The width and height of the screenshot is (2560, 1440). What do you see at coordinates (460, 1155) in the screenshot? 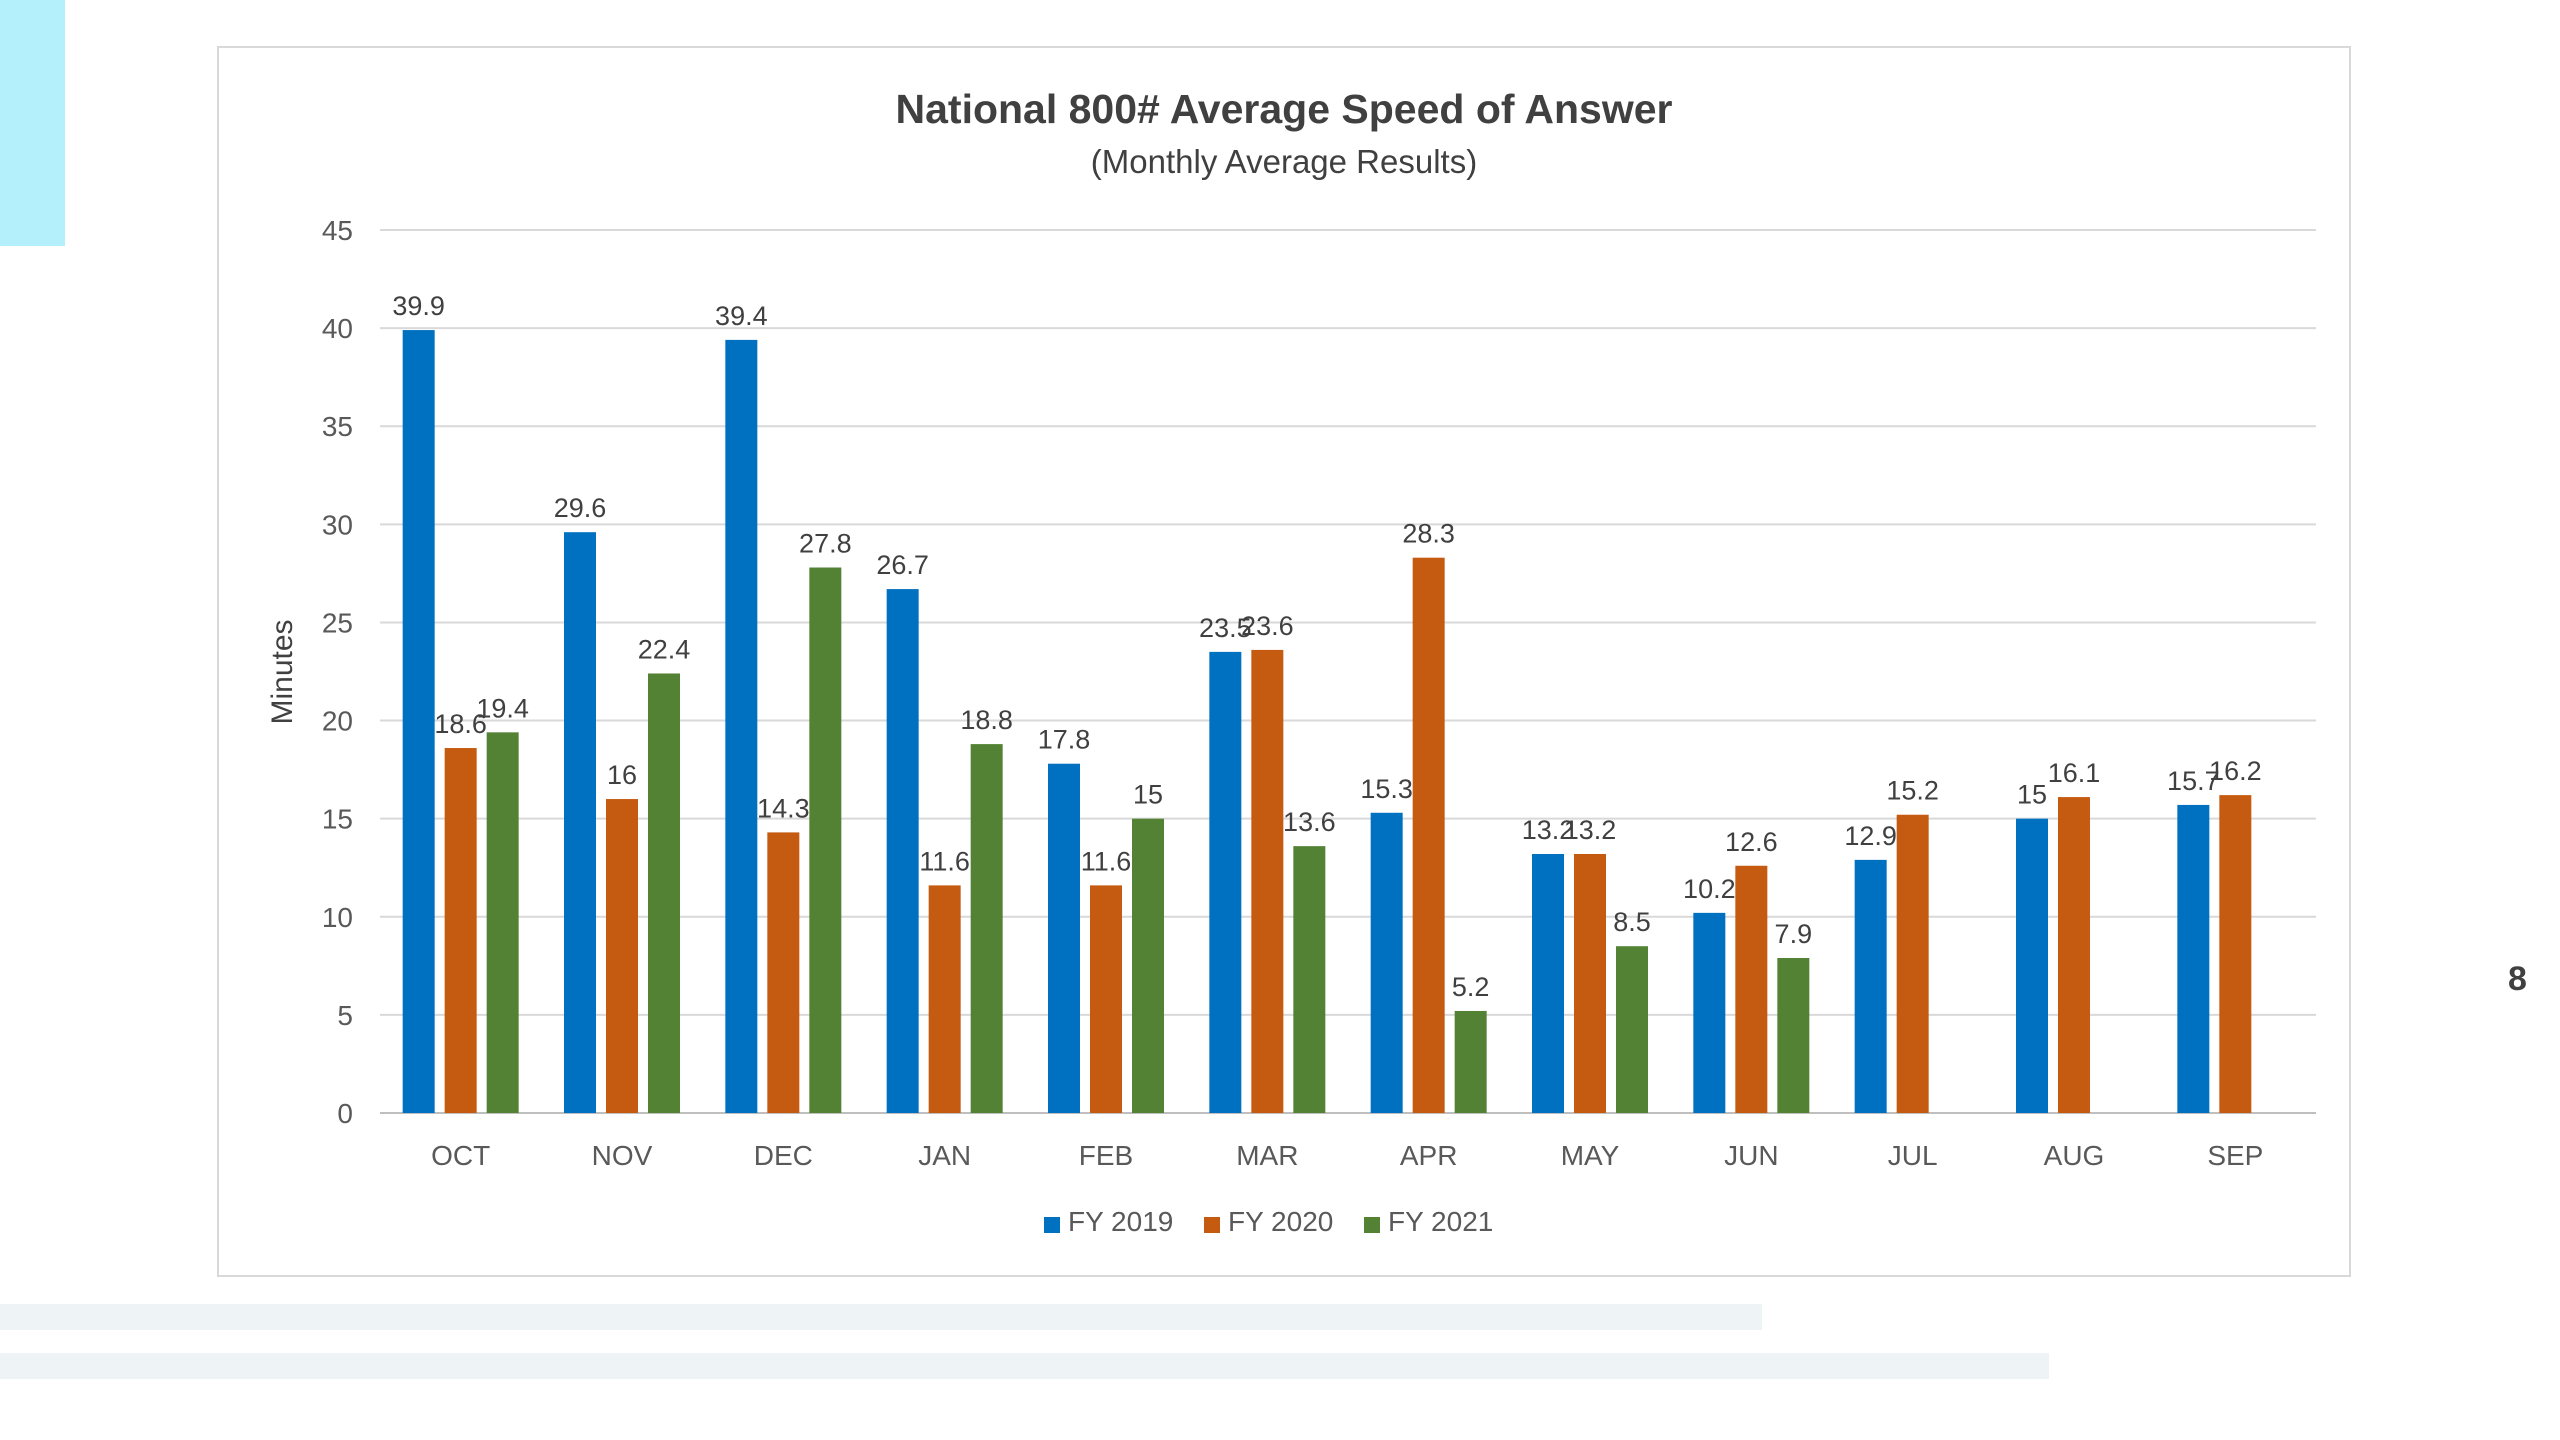
I see `x-tick-label: OCT` at bounding box center [460, 1155].